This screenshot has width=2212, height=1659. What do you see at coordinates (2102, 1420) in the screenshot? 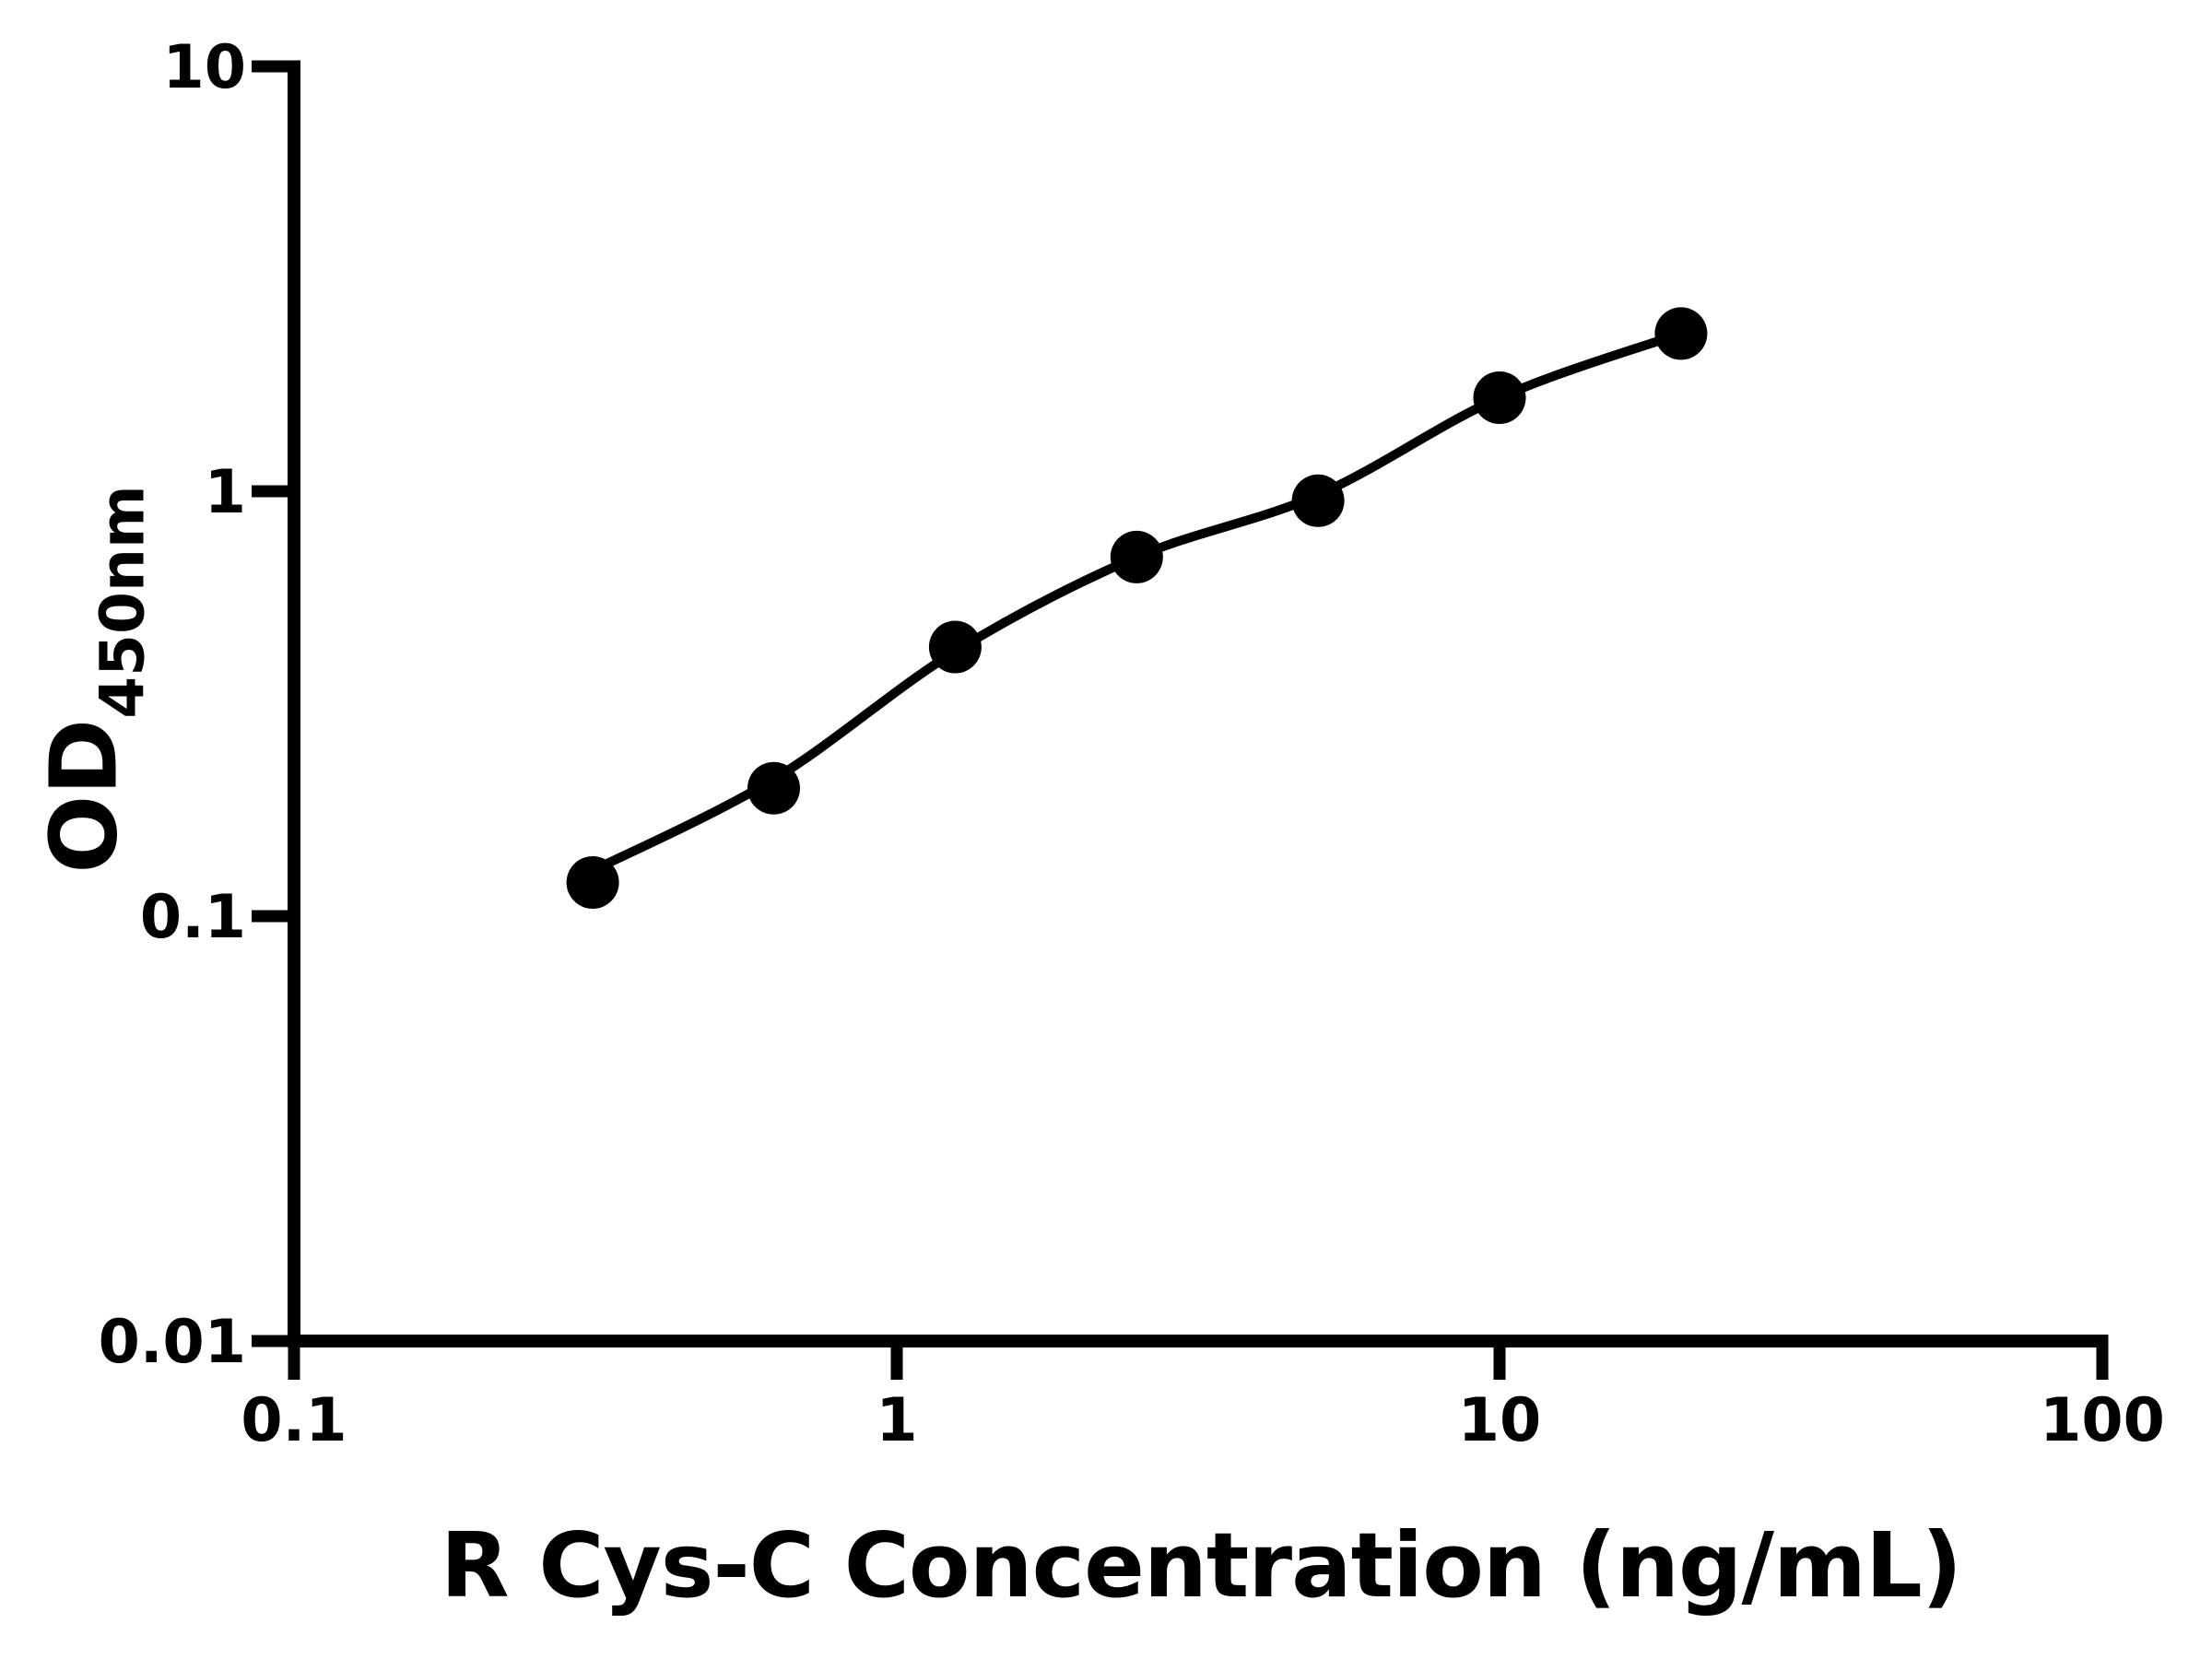
I see `x-tick-label: 100` at bounding box center [2102, 1420].